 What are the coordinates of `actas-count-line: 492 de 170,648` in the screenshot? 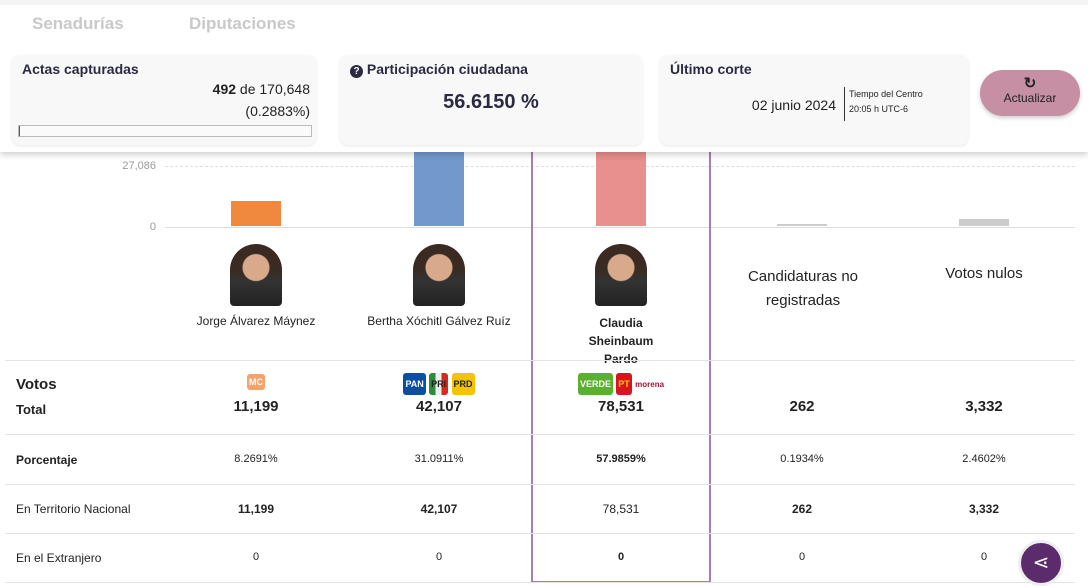 It's located at (261, 89).